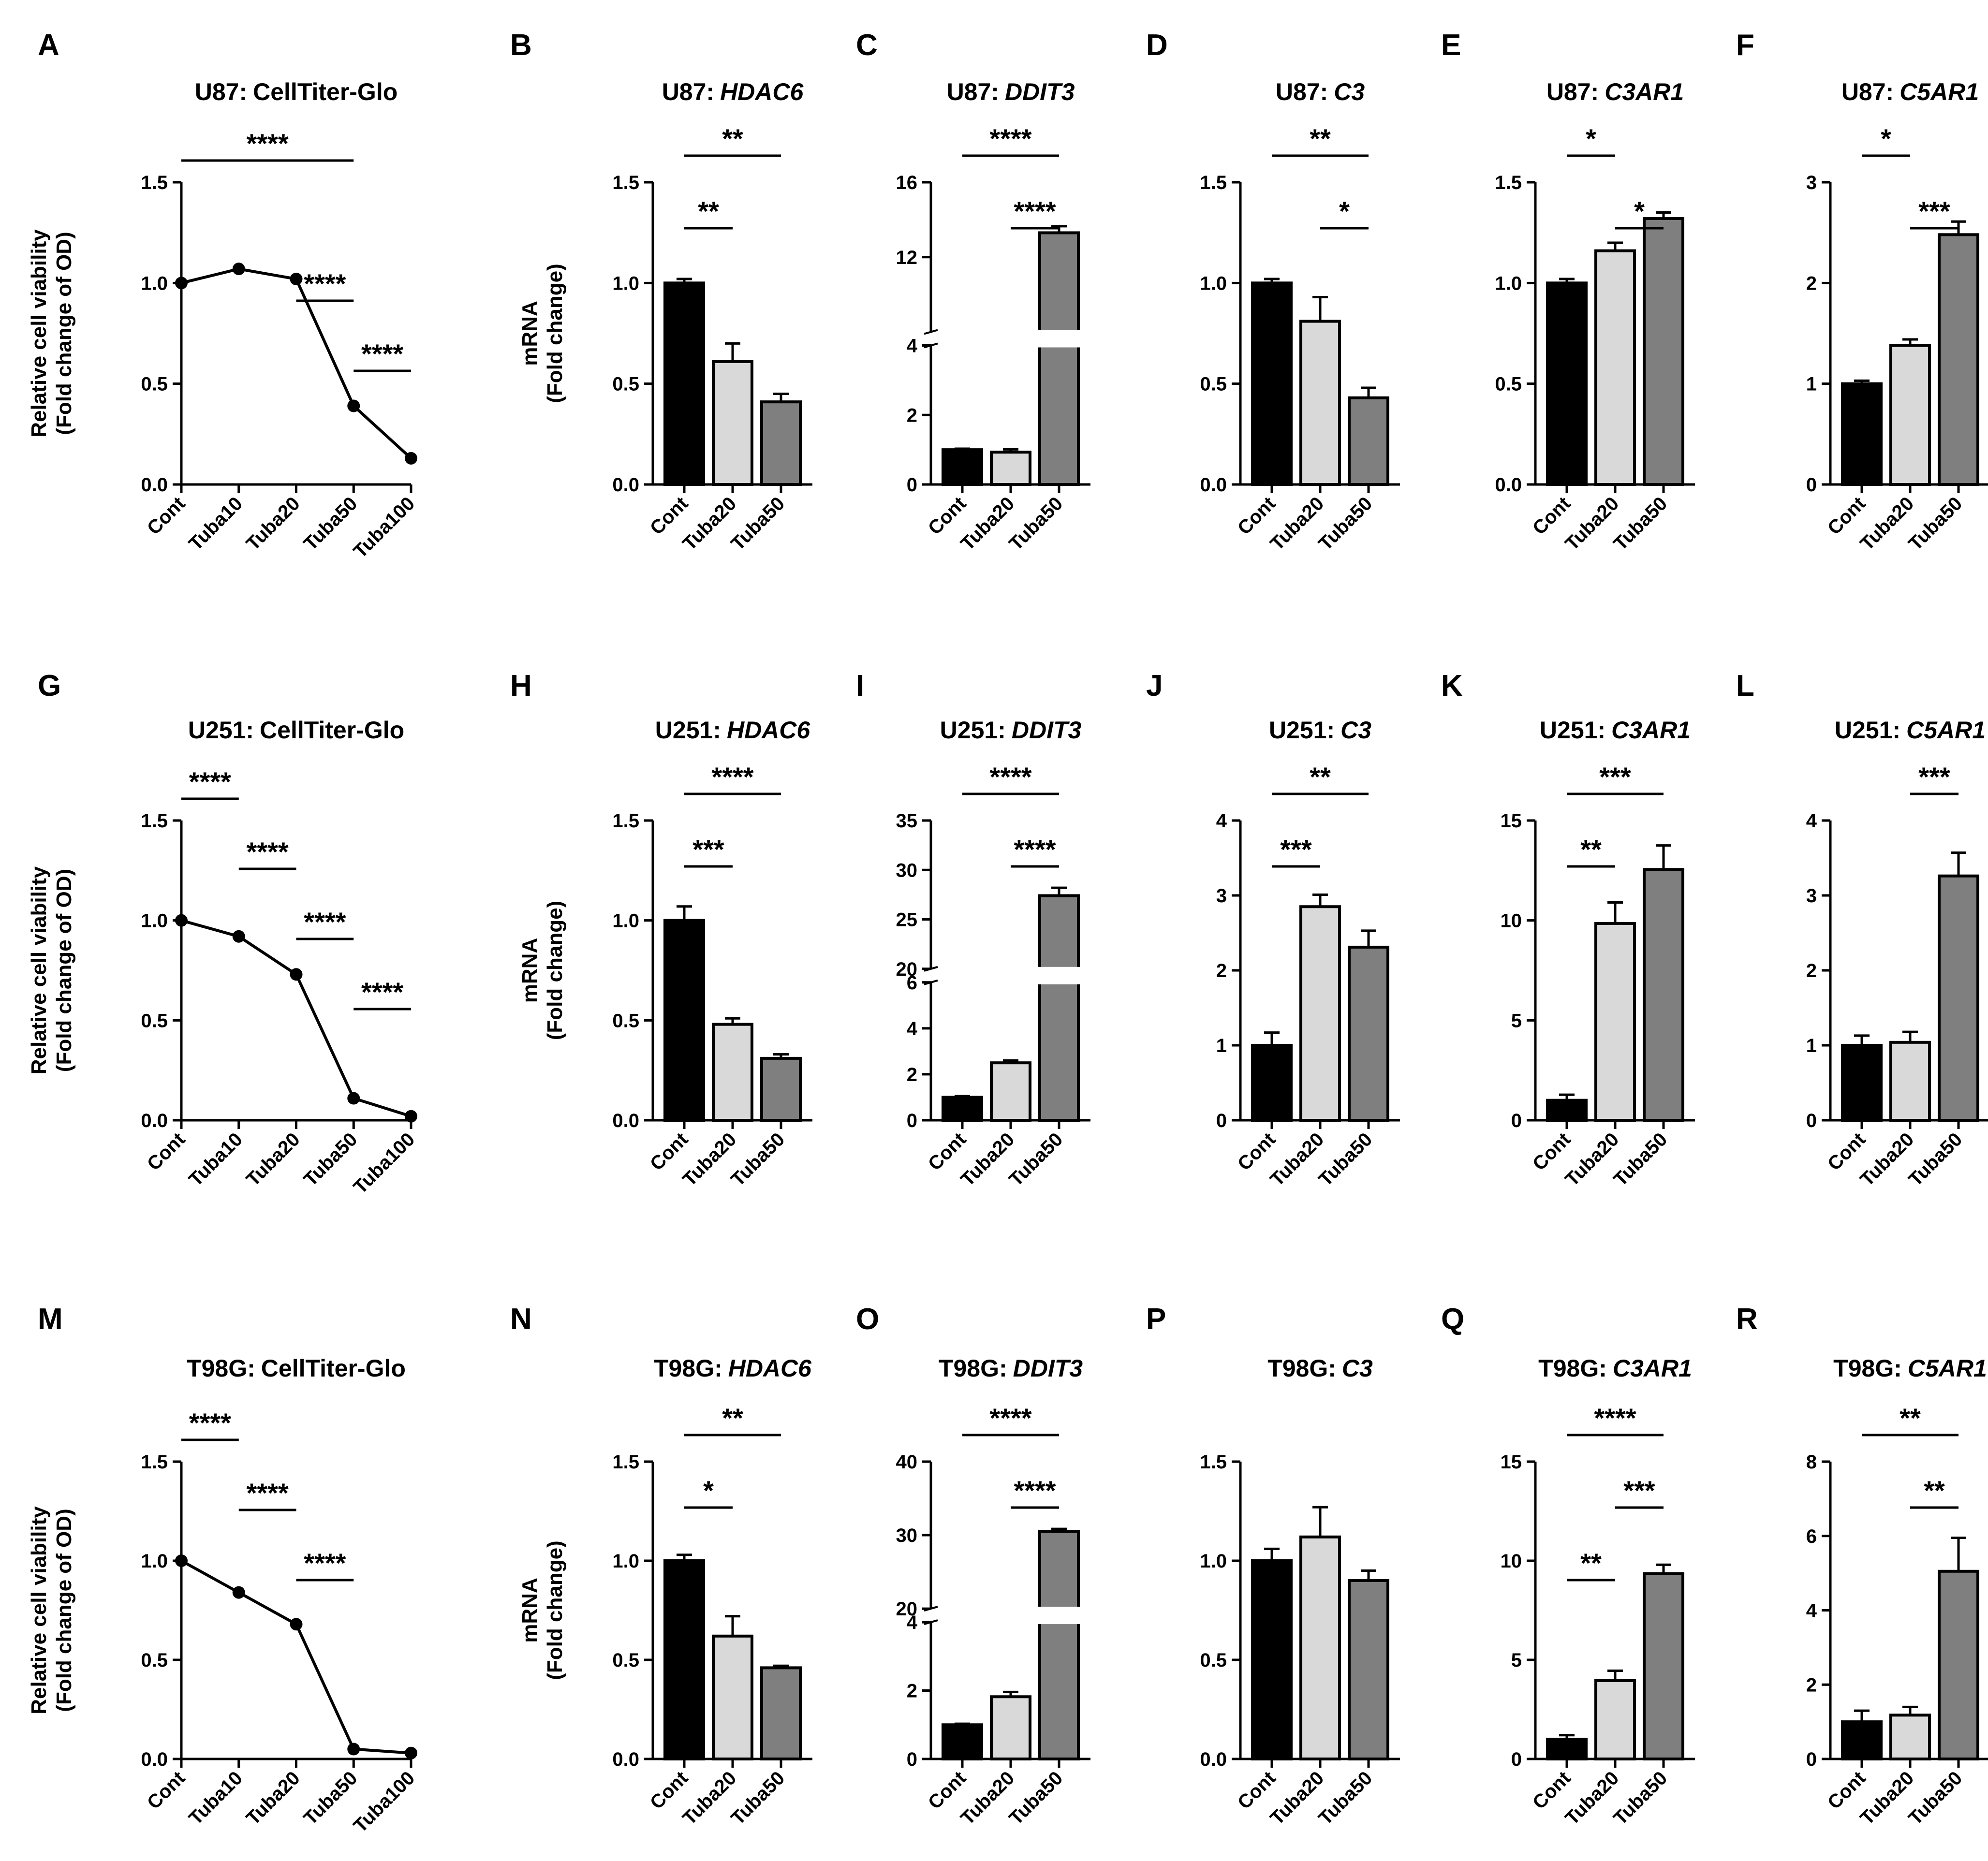  I want to click on y-axis-label-line2: (Fold change), so click(555, 970).